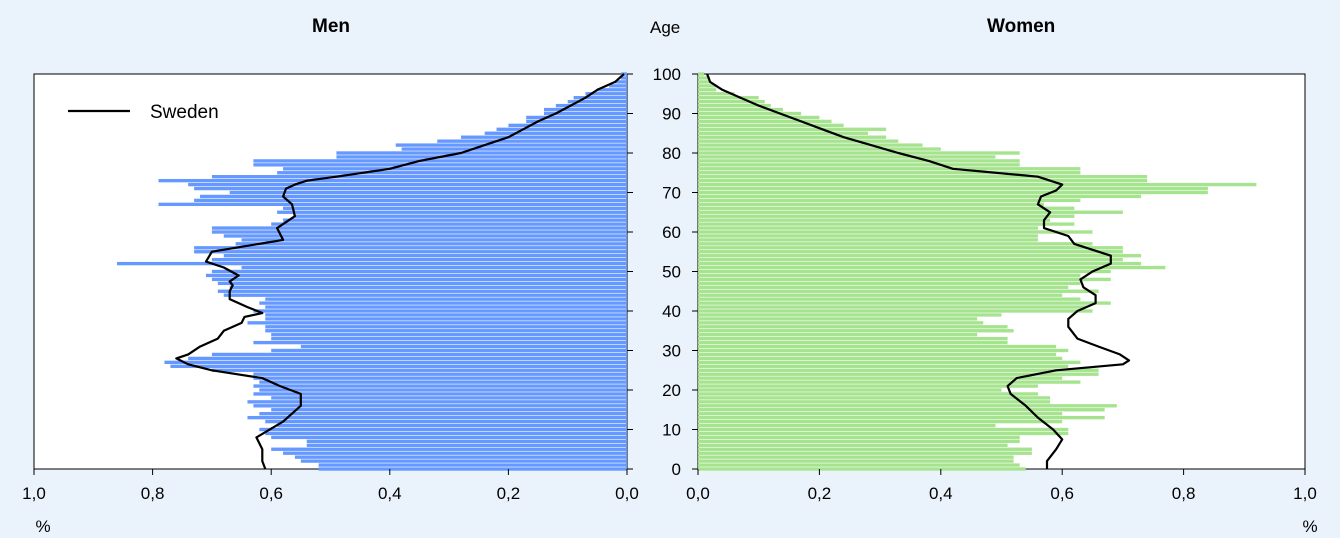 The height and width of the screenshot is (538, 1340). What do you see at coordinates (671, 193) in the screenshot?
I see `age-tick-label: 70` at bounding box center [671, 193].